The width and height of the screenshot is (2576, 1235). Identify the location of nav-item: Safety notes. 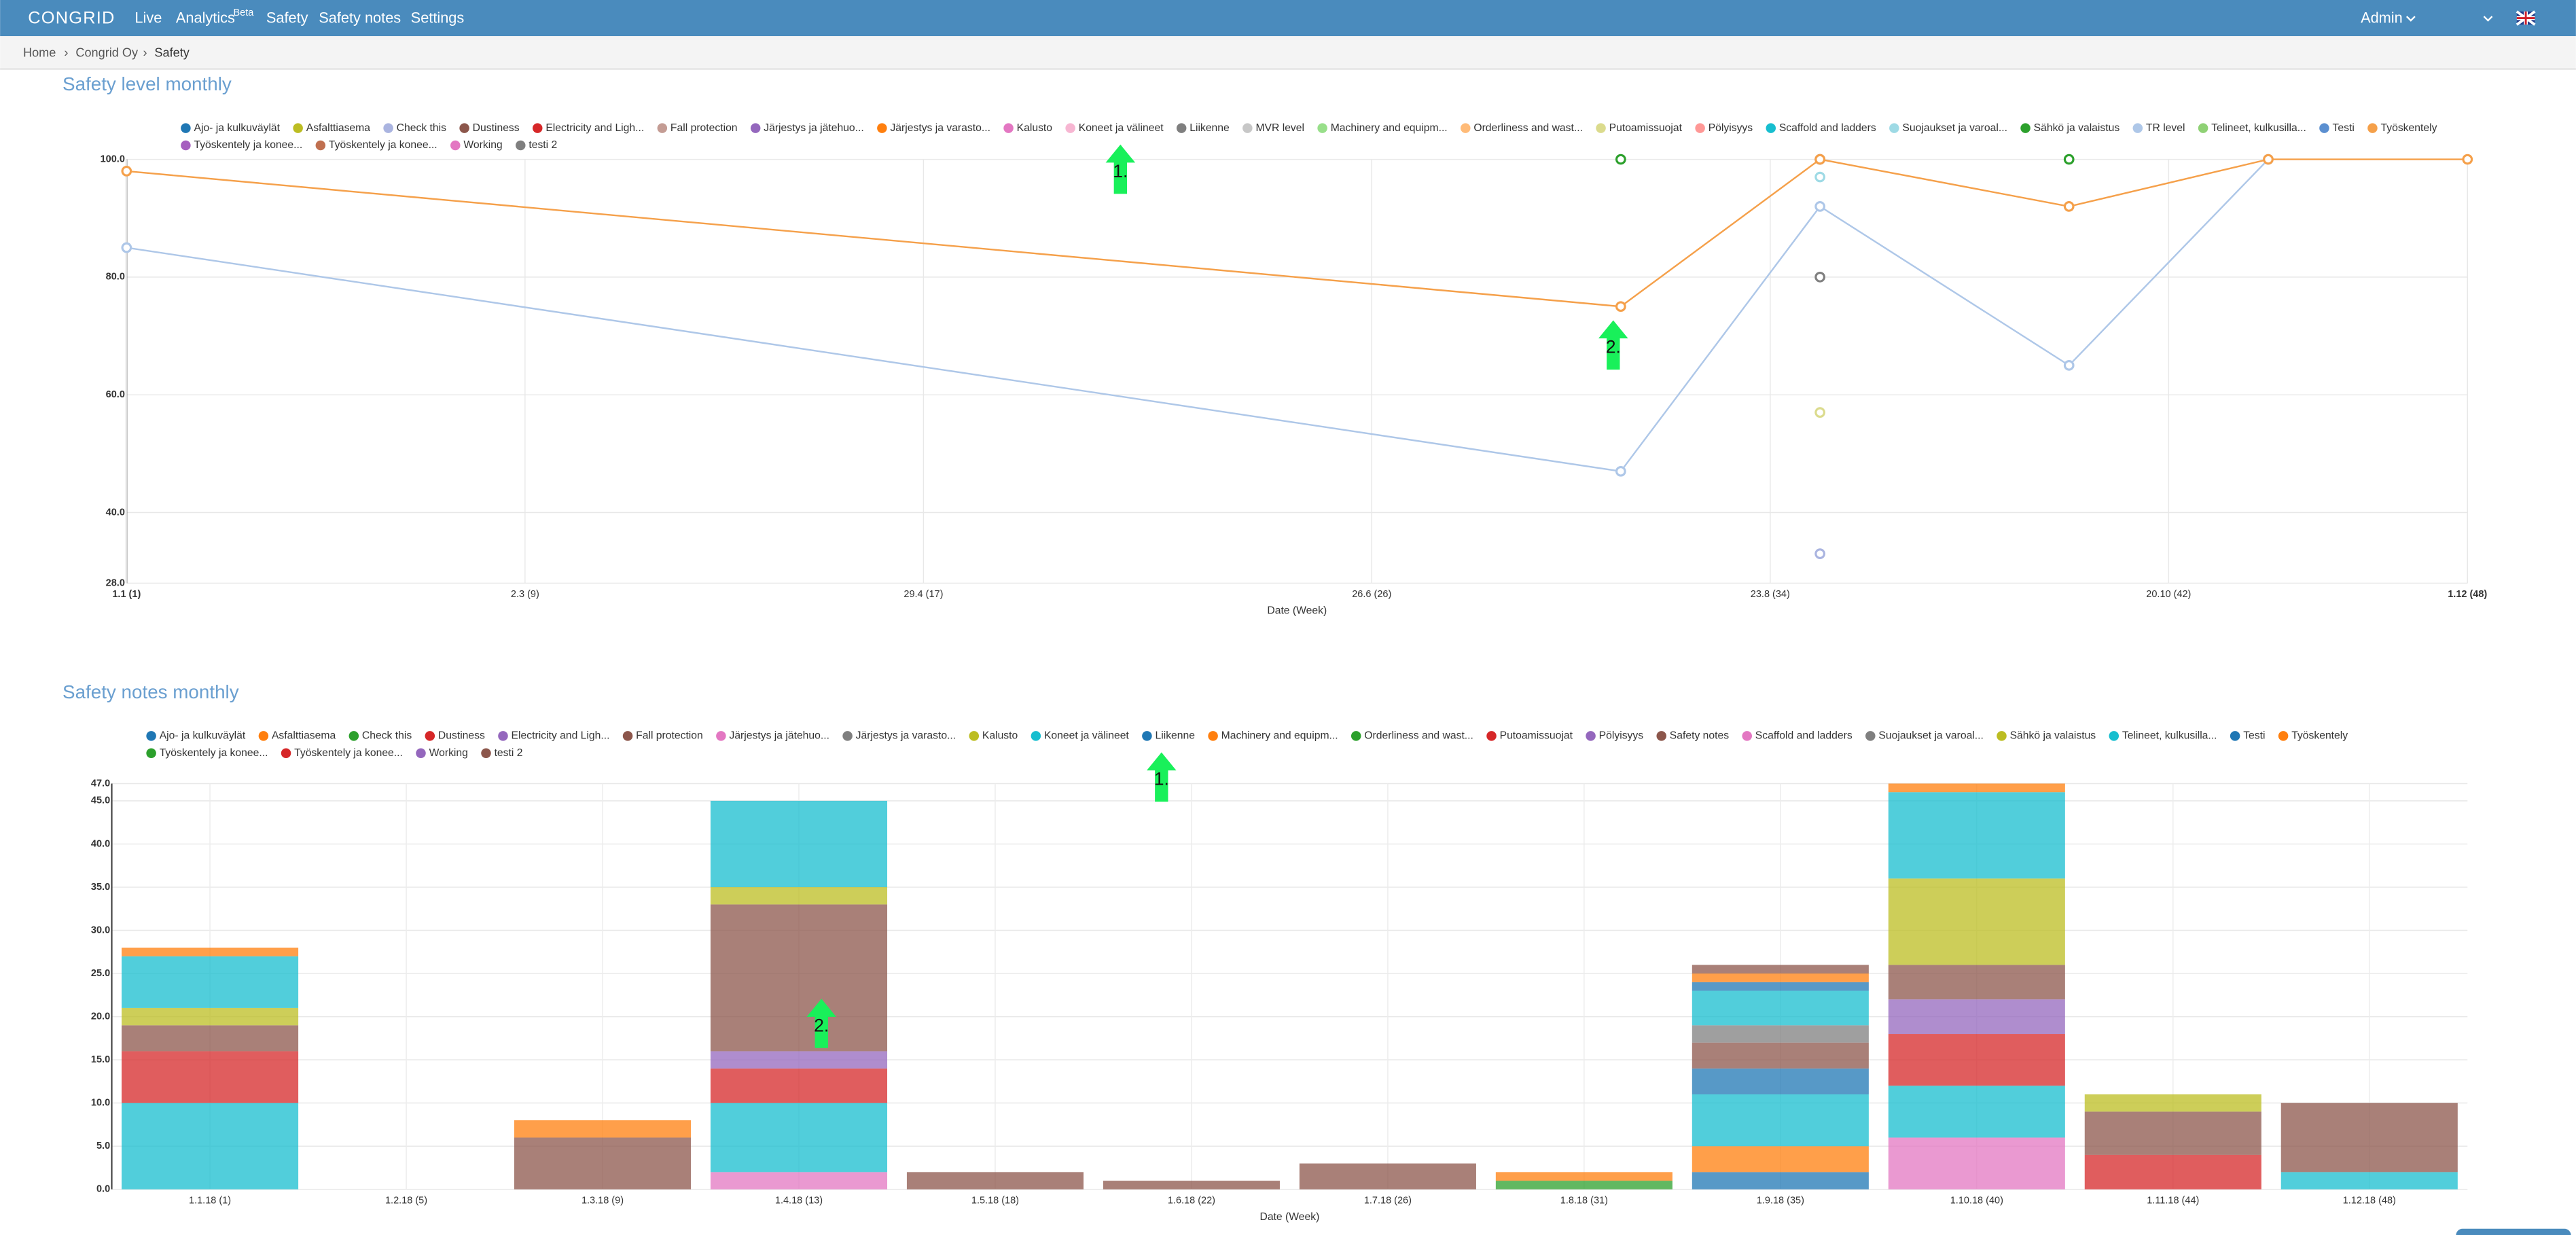
(360, 18).